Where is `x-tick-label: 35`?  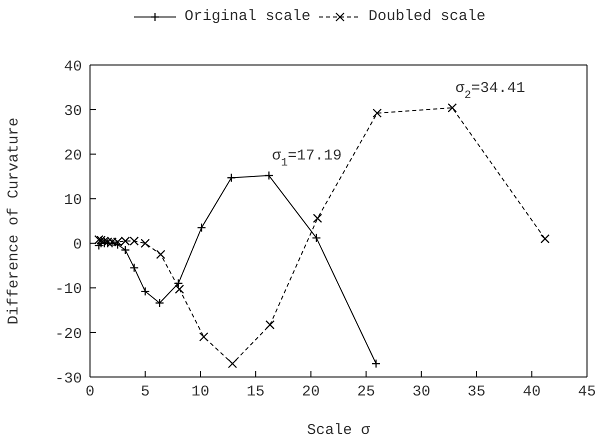
x-tick-label: 35 is located at coordinates (477, 392).